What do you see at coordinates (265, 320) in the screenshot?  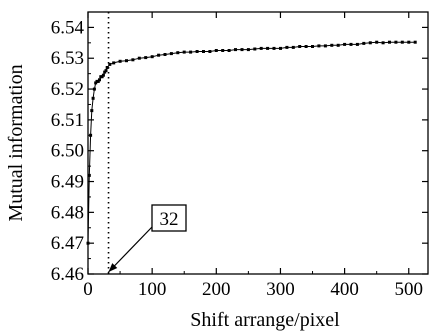 I see `x-axis-title: Shift arrange/pixel` at bounding box center [265, 320].